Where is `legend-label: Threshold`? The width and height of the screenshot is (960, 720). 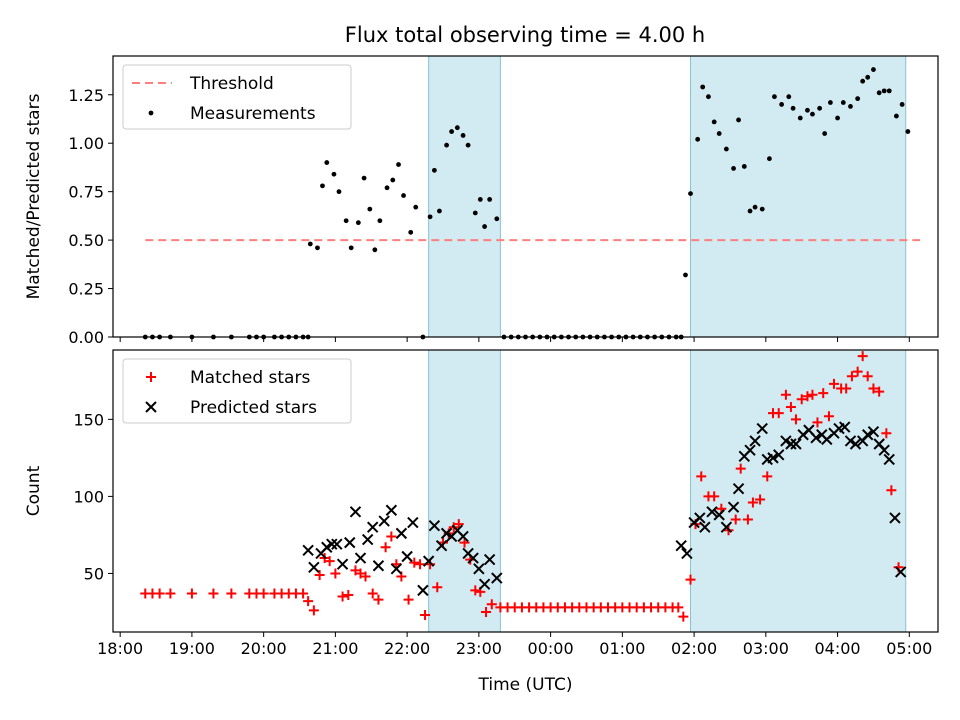
legend-label: Threshold is located at coordinates (231, 84).